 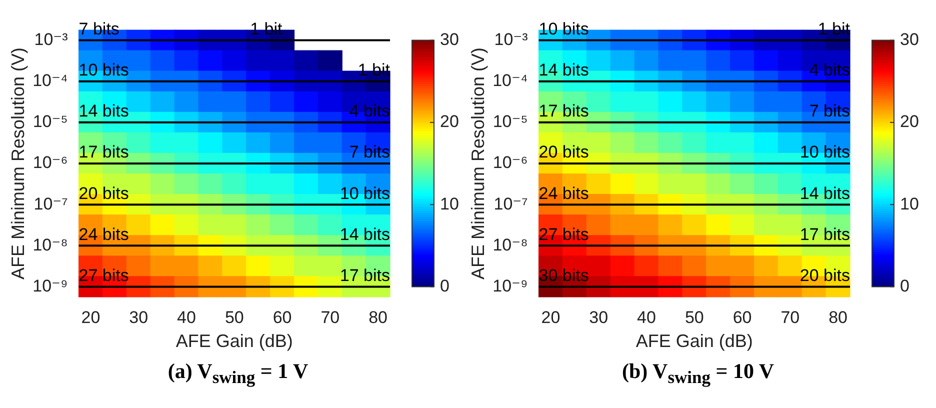 What do you see at coordinates (238, 373) in the screenshot?
I see `text: (a) V$_{swing}$ = 1 V` at bounding box center [238, 373].